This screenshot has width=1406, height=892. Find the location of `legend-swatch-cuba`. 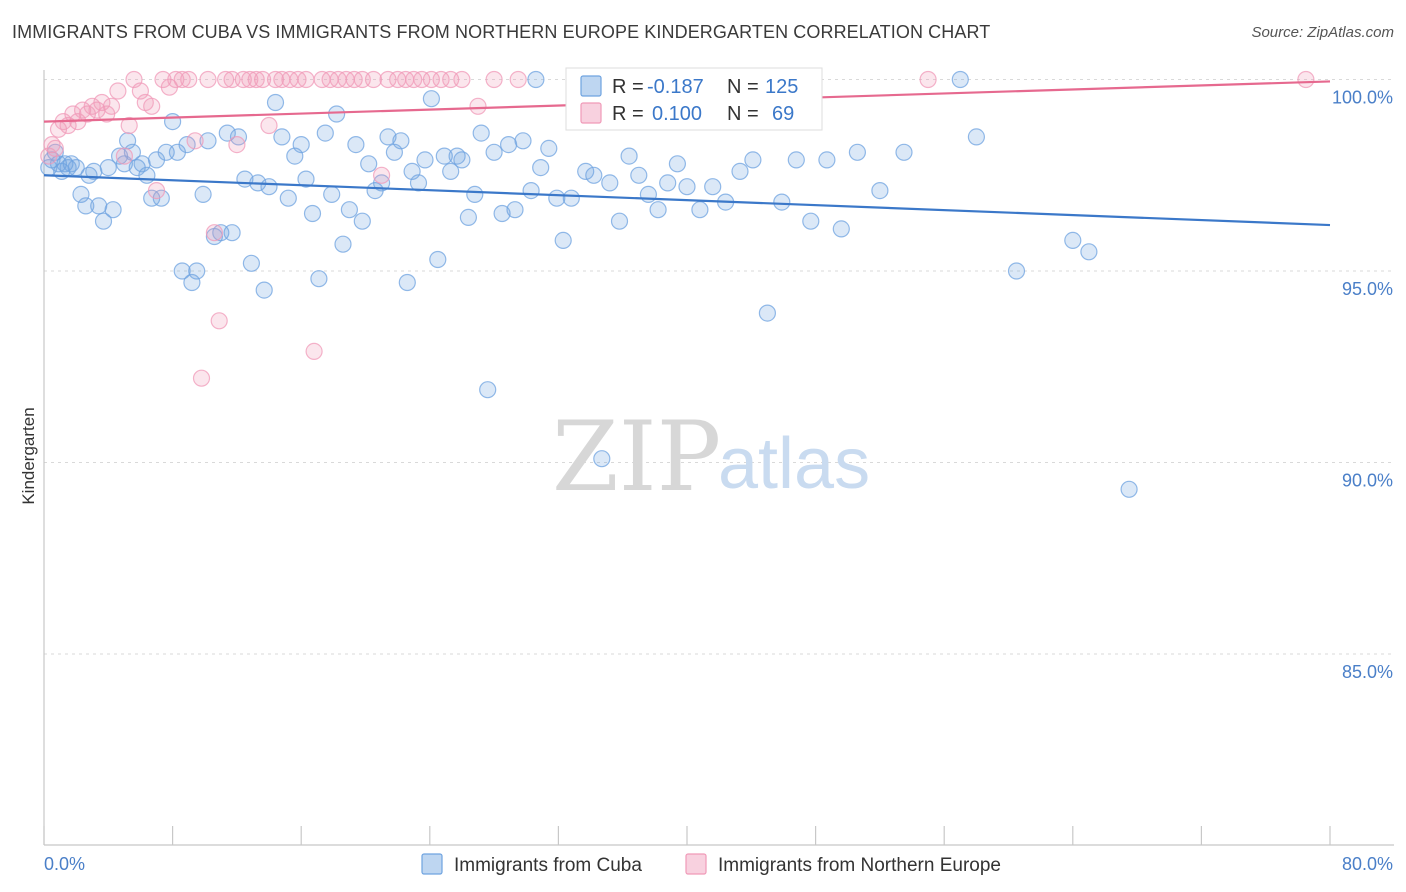

legend-swatch-cuba is located at coordinates (432, 864).